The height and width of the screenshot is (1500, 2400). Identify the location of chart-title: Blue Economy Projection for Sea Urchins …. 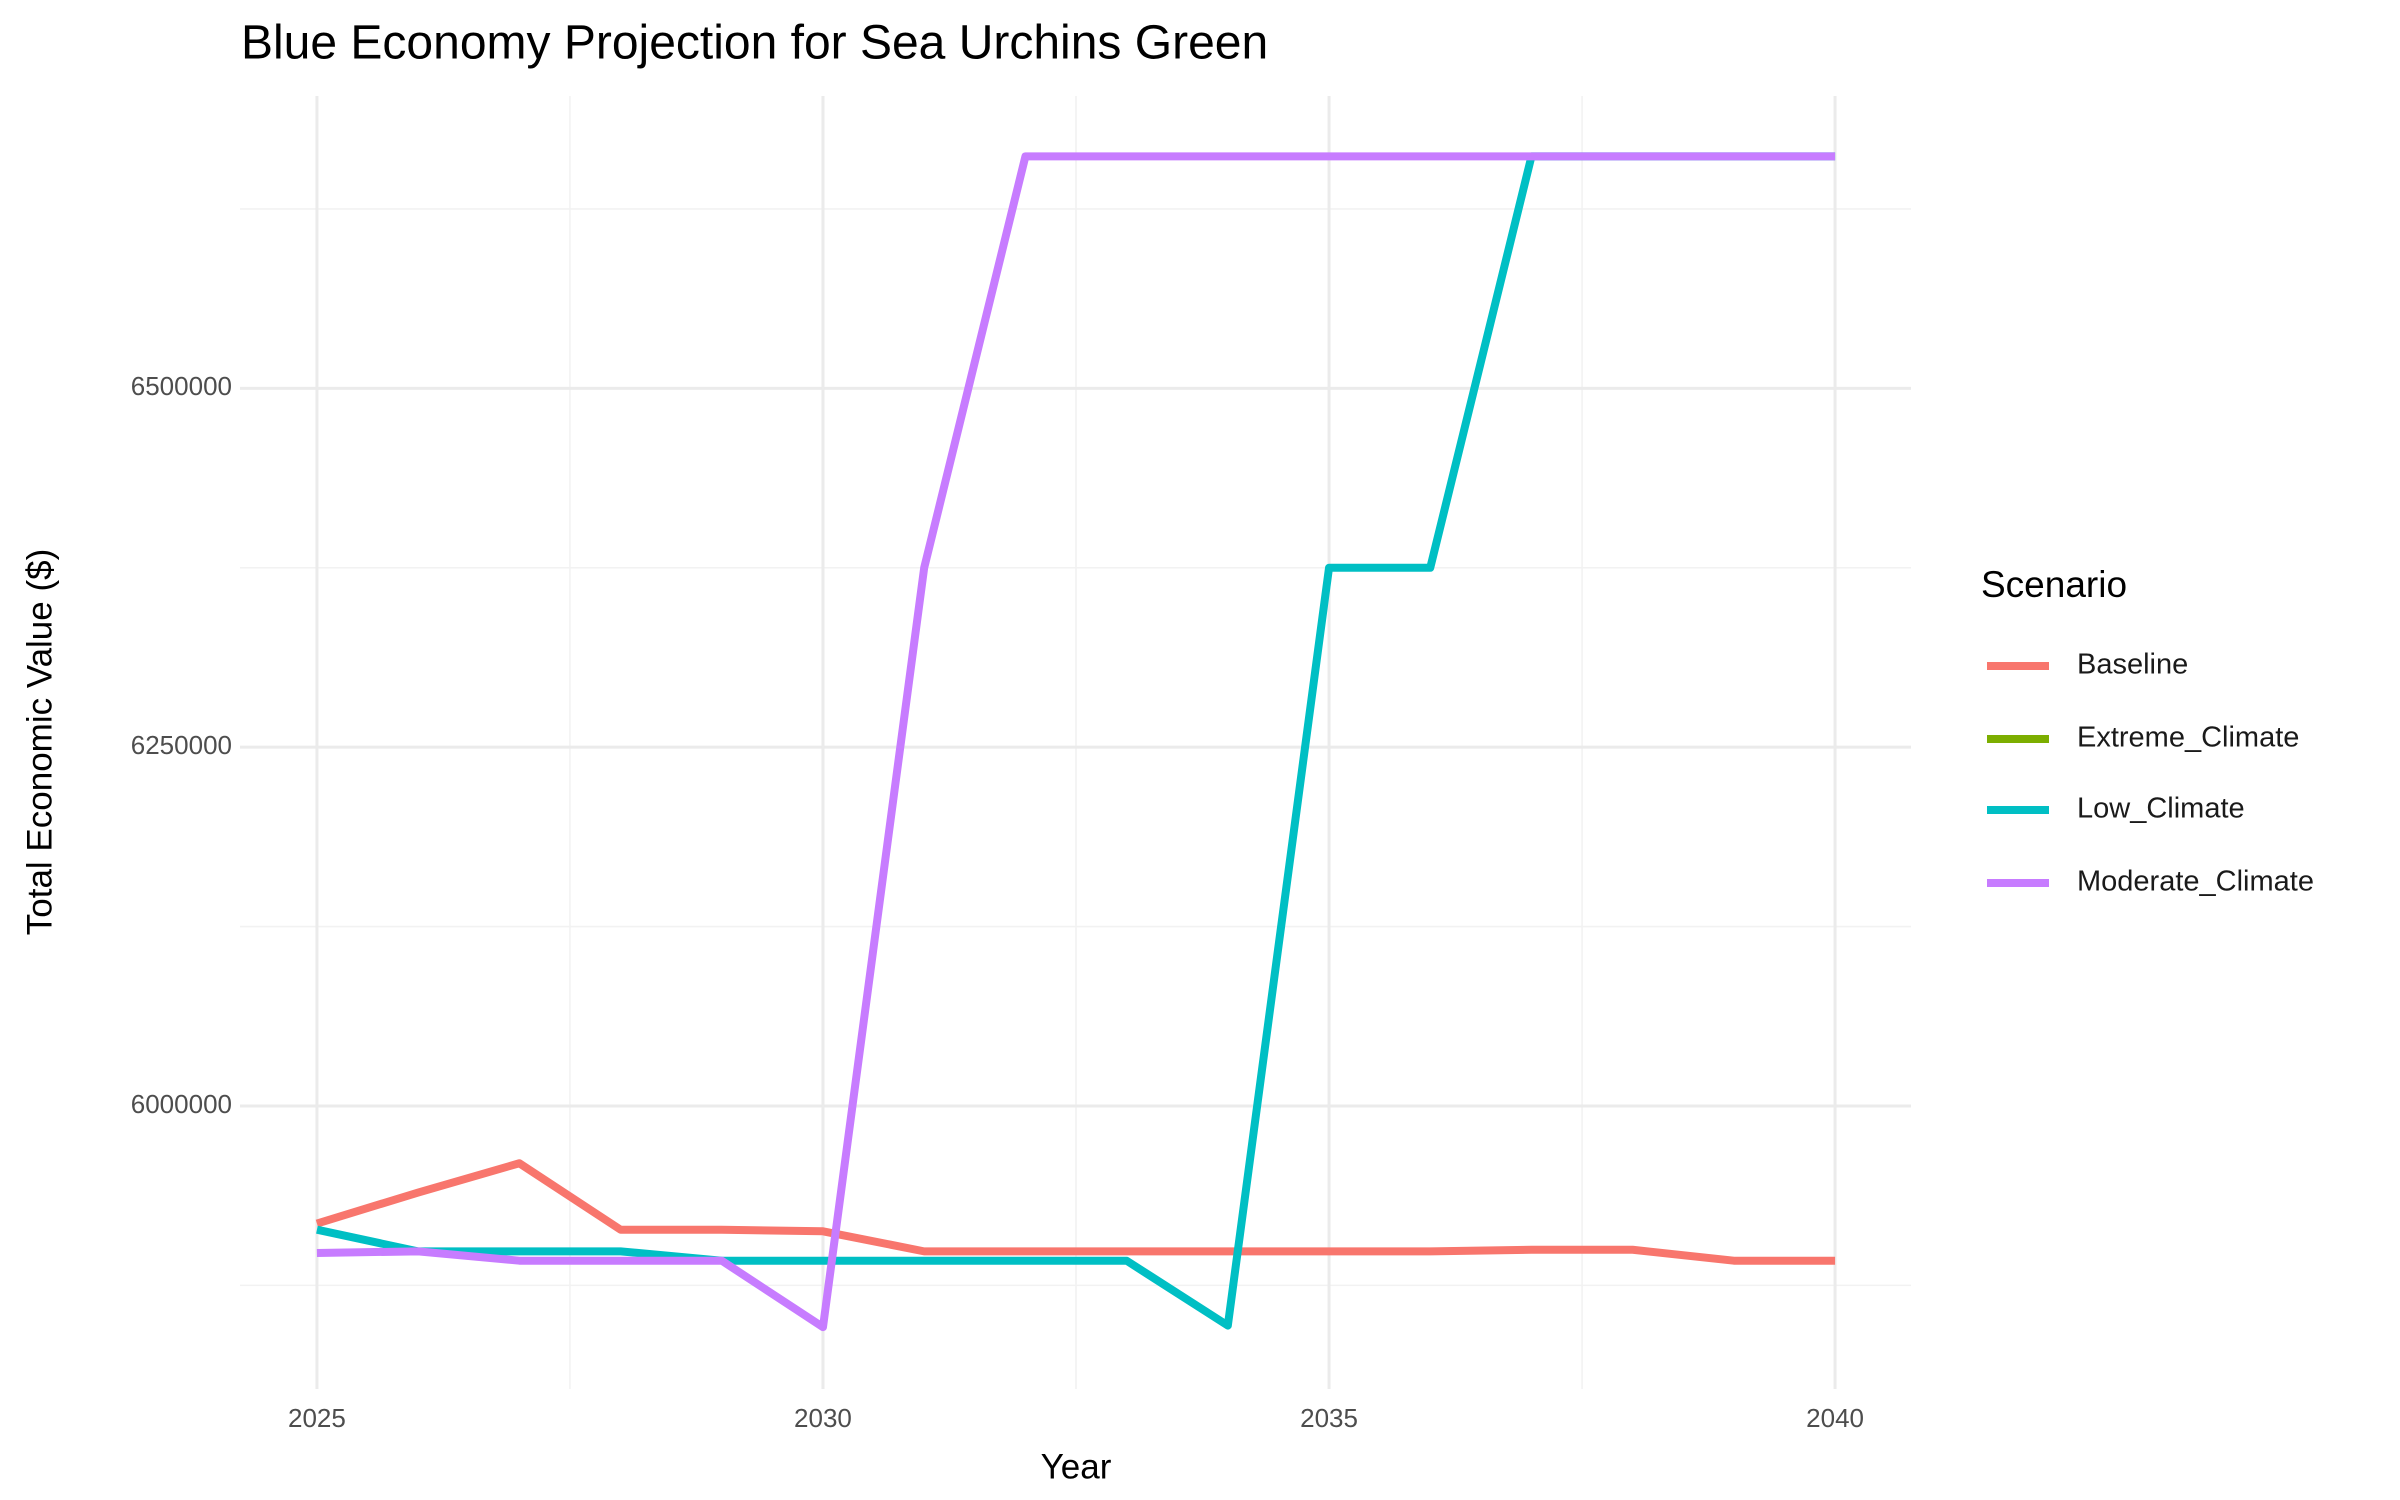
(754, 43).